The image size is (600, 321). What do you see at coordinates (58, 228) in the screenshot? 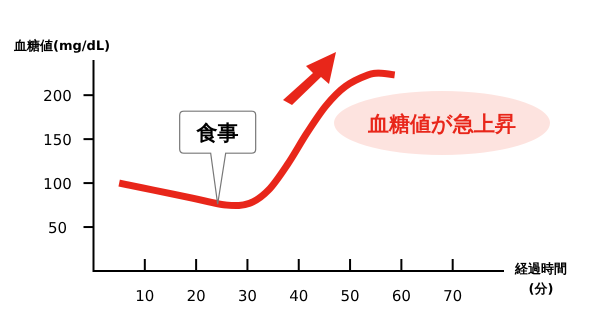
I see `y-tick-label: 50` at bounding box center [58, 228].